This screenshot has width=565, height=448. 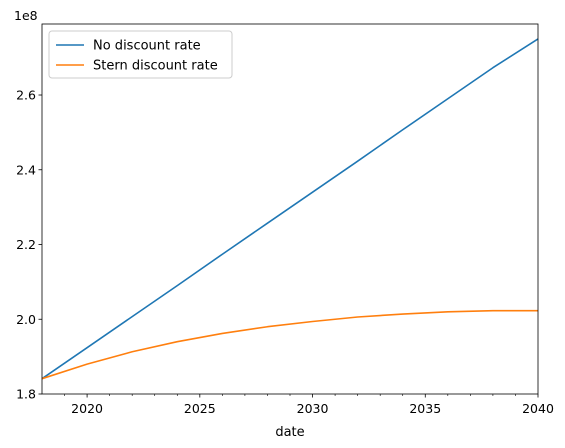 What do you see at coordinates (147, 46) in the screenshot?
I see `legend-label-no-discount: No discount rate` at bounding box center [147, 46].